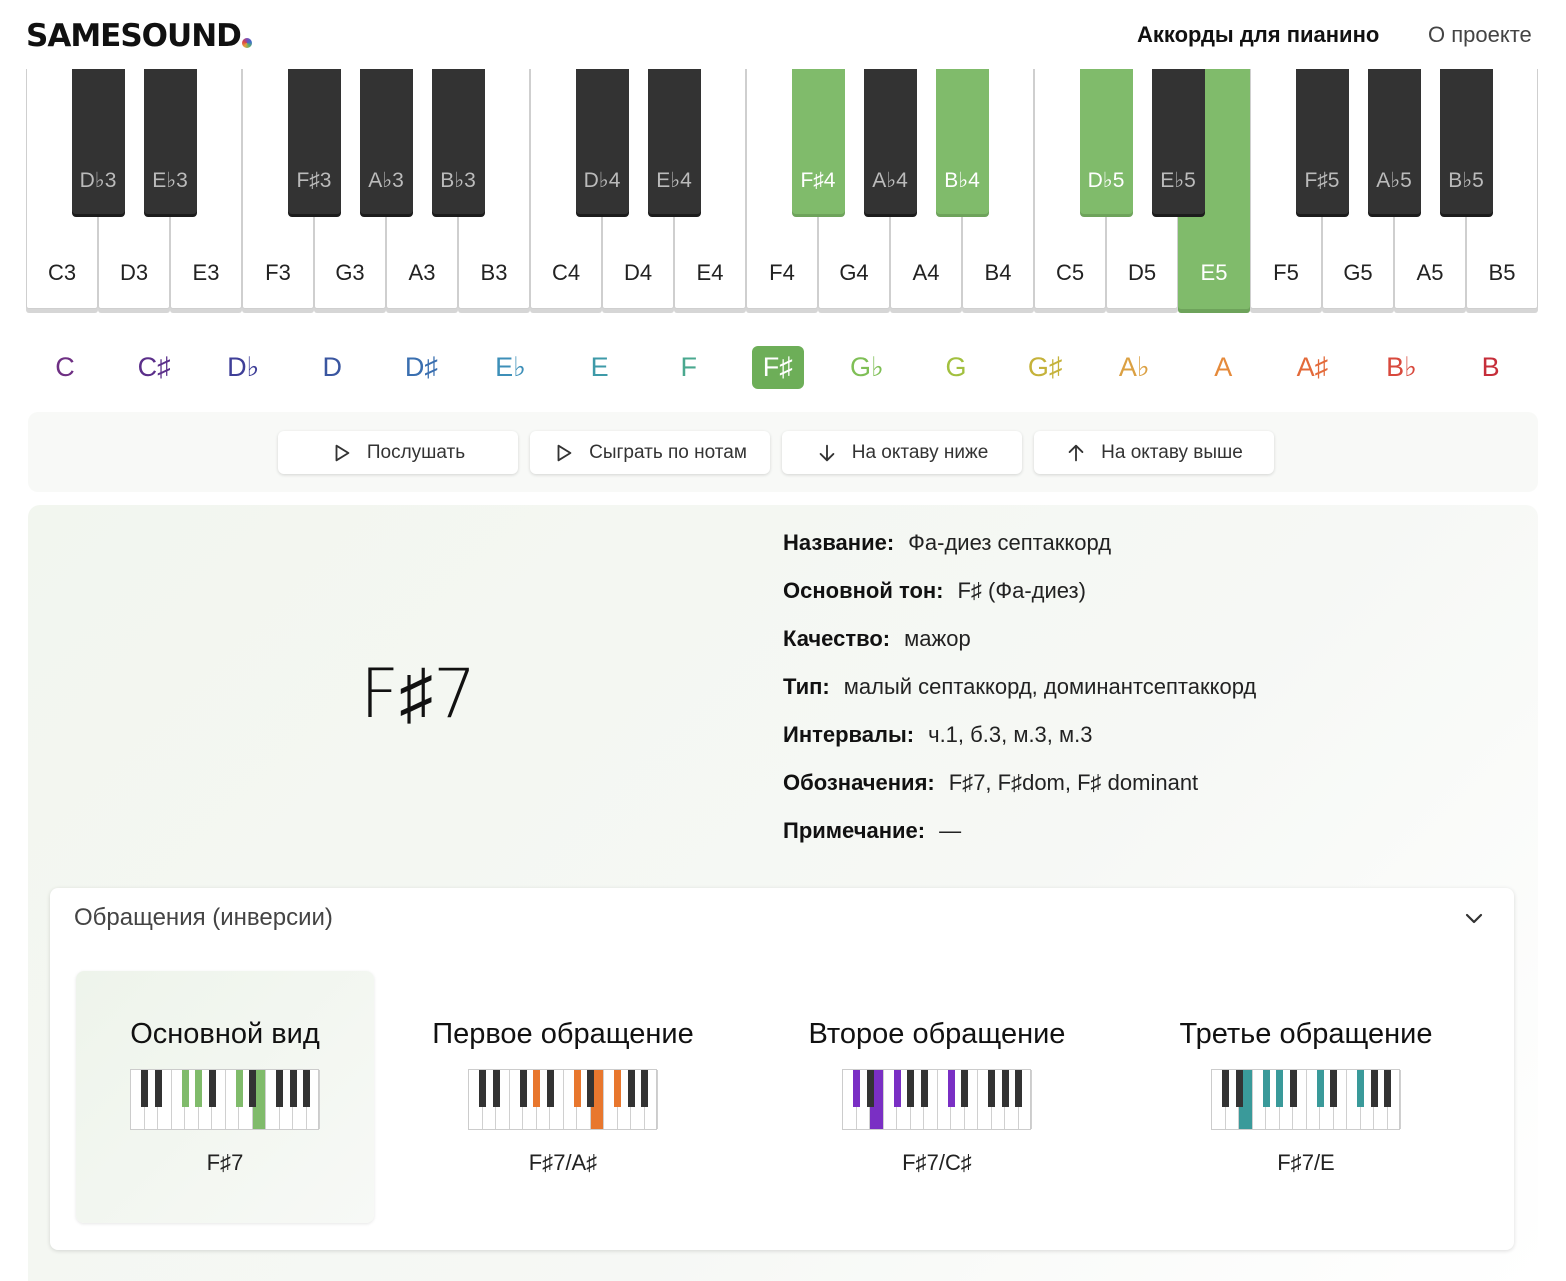 Image resolution: width=1566 pixels, height=1281 pixels. What do you see at coordinates (1490, 367) in the screenshot?
I see `note-option: B` at bounding box center [1490, 367].